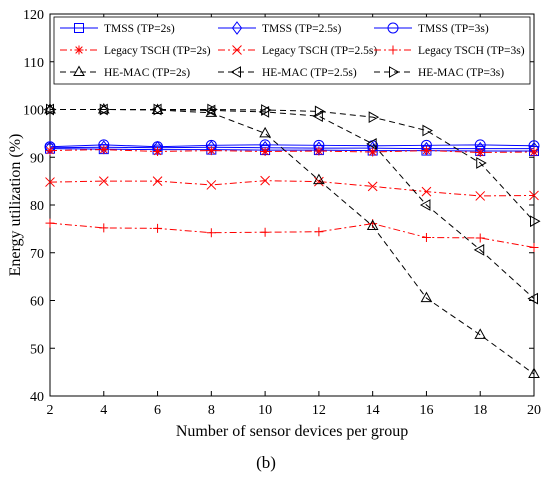 The height and width of the screenshot is (478, 550). Describe the element at coordinates (211, 410) in the screenshot. I see `x-tick-label: 8` at that location.